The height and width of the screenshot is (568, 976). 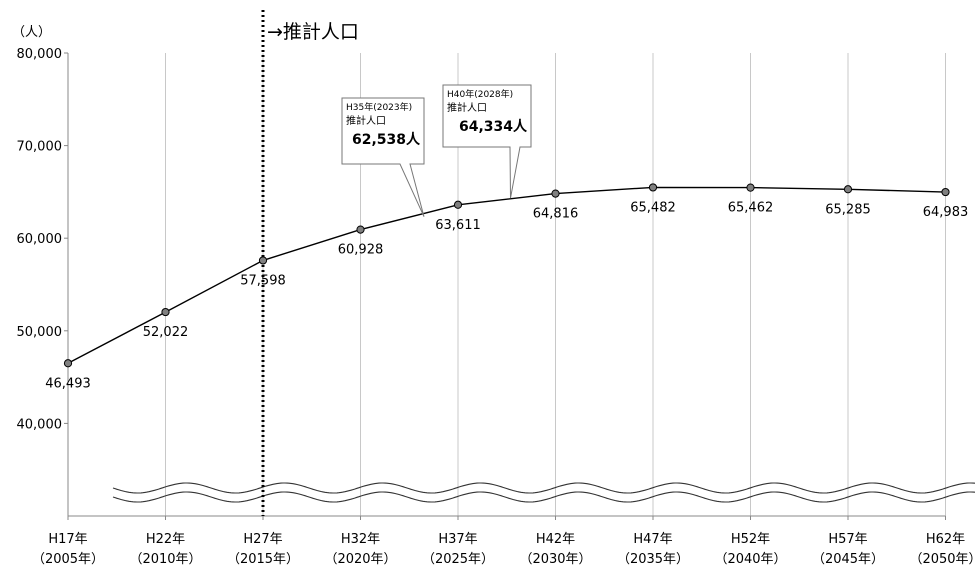 I want to click on data-label: 46,493, so click(x=68, y=383).